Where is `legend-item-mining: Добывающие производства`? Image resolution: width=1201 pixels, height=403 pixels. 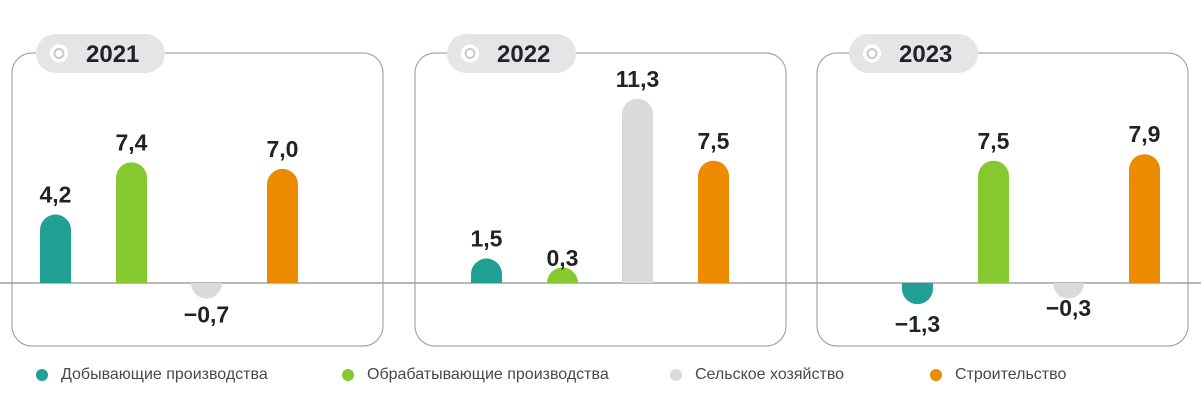 legend-item-mining: Добывающие производства is located at coordinates (152, 375).